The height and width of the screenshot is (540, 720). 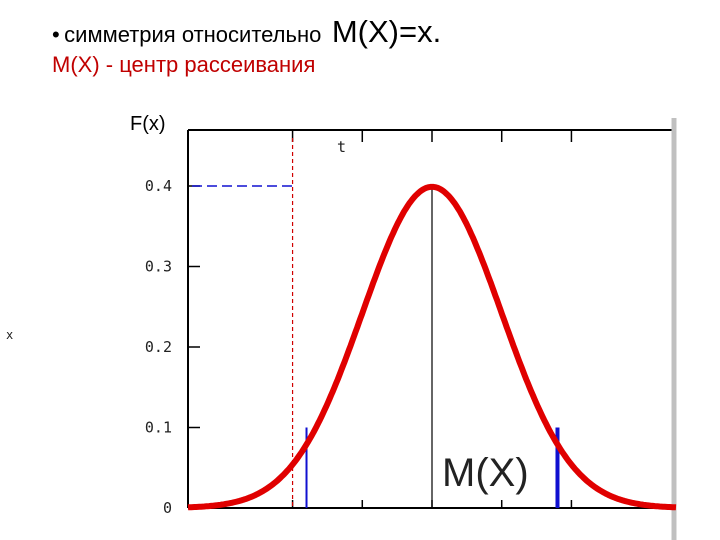 I want to click on y-tick-label: 0, so click(x=167, y=508).